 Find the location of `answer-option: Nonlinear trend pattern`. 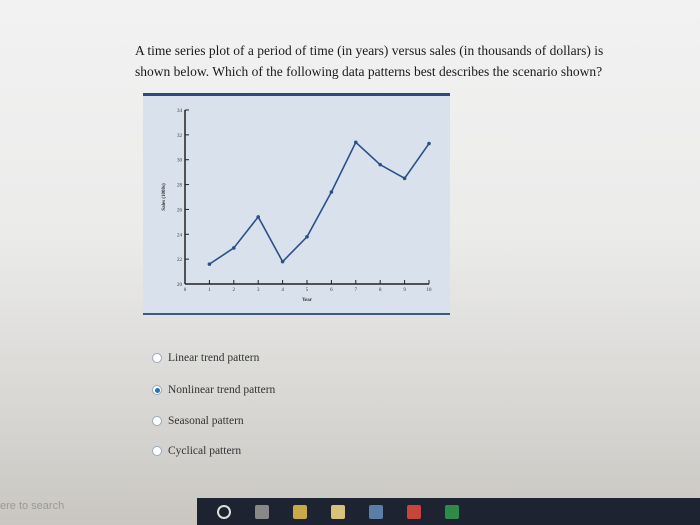

answer-option: Nonlinear trend pattern is located at coordinates (213, 390).